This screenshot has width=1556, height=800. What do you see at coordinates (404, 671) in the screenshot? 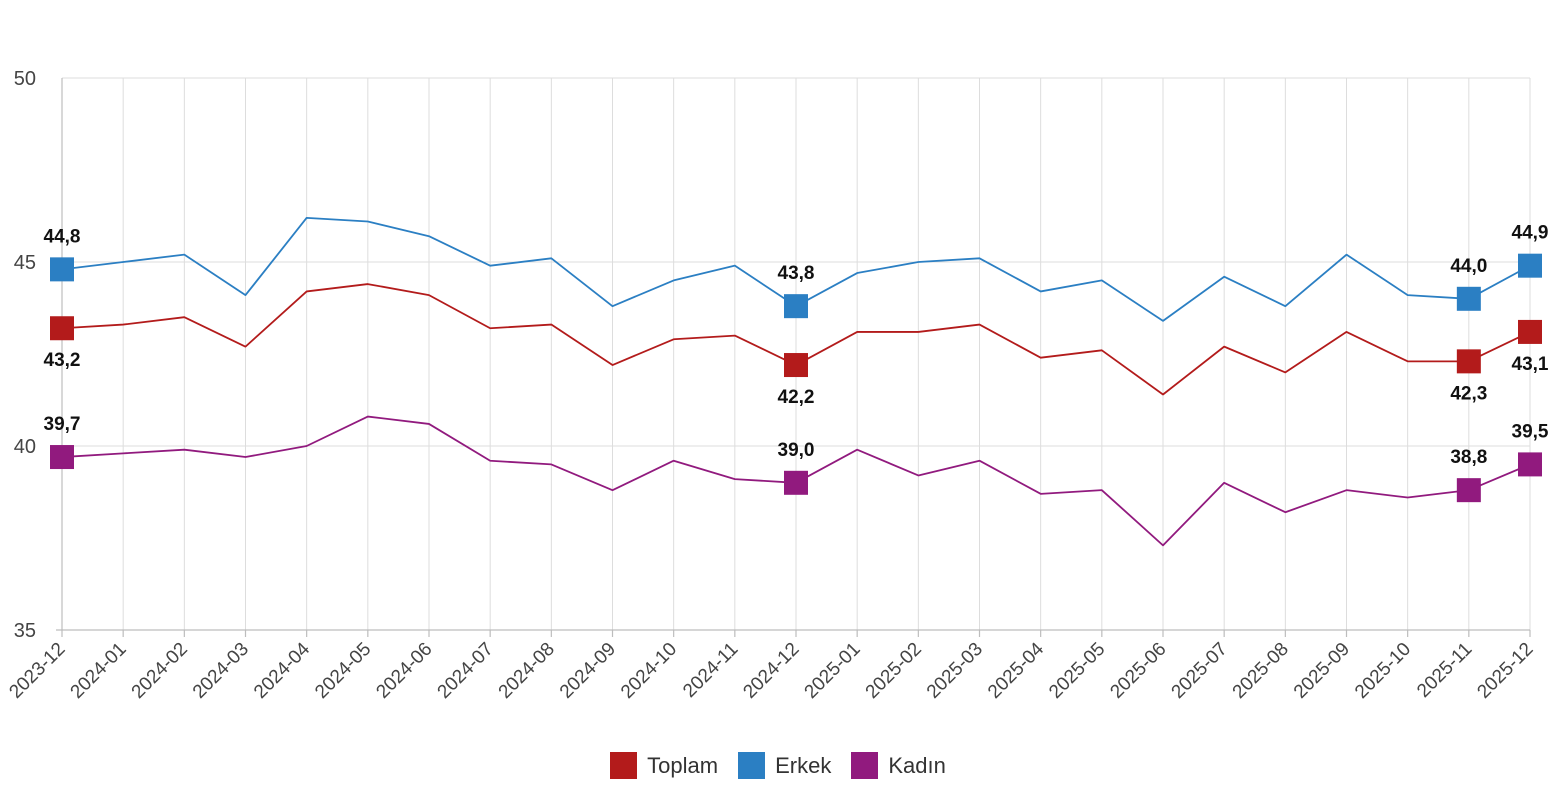
I see `x-tick-label: 2024-06` at bounding box center [404, 671].